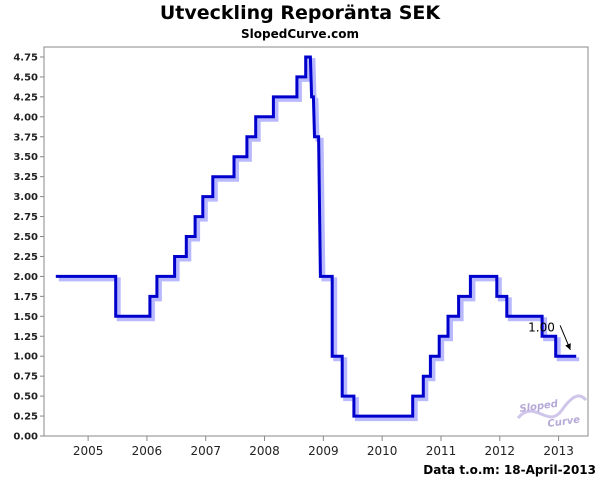  I want to click on x-tick-label: 2006, so click(147, 451).